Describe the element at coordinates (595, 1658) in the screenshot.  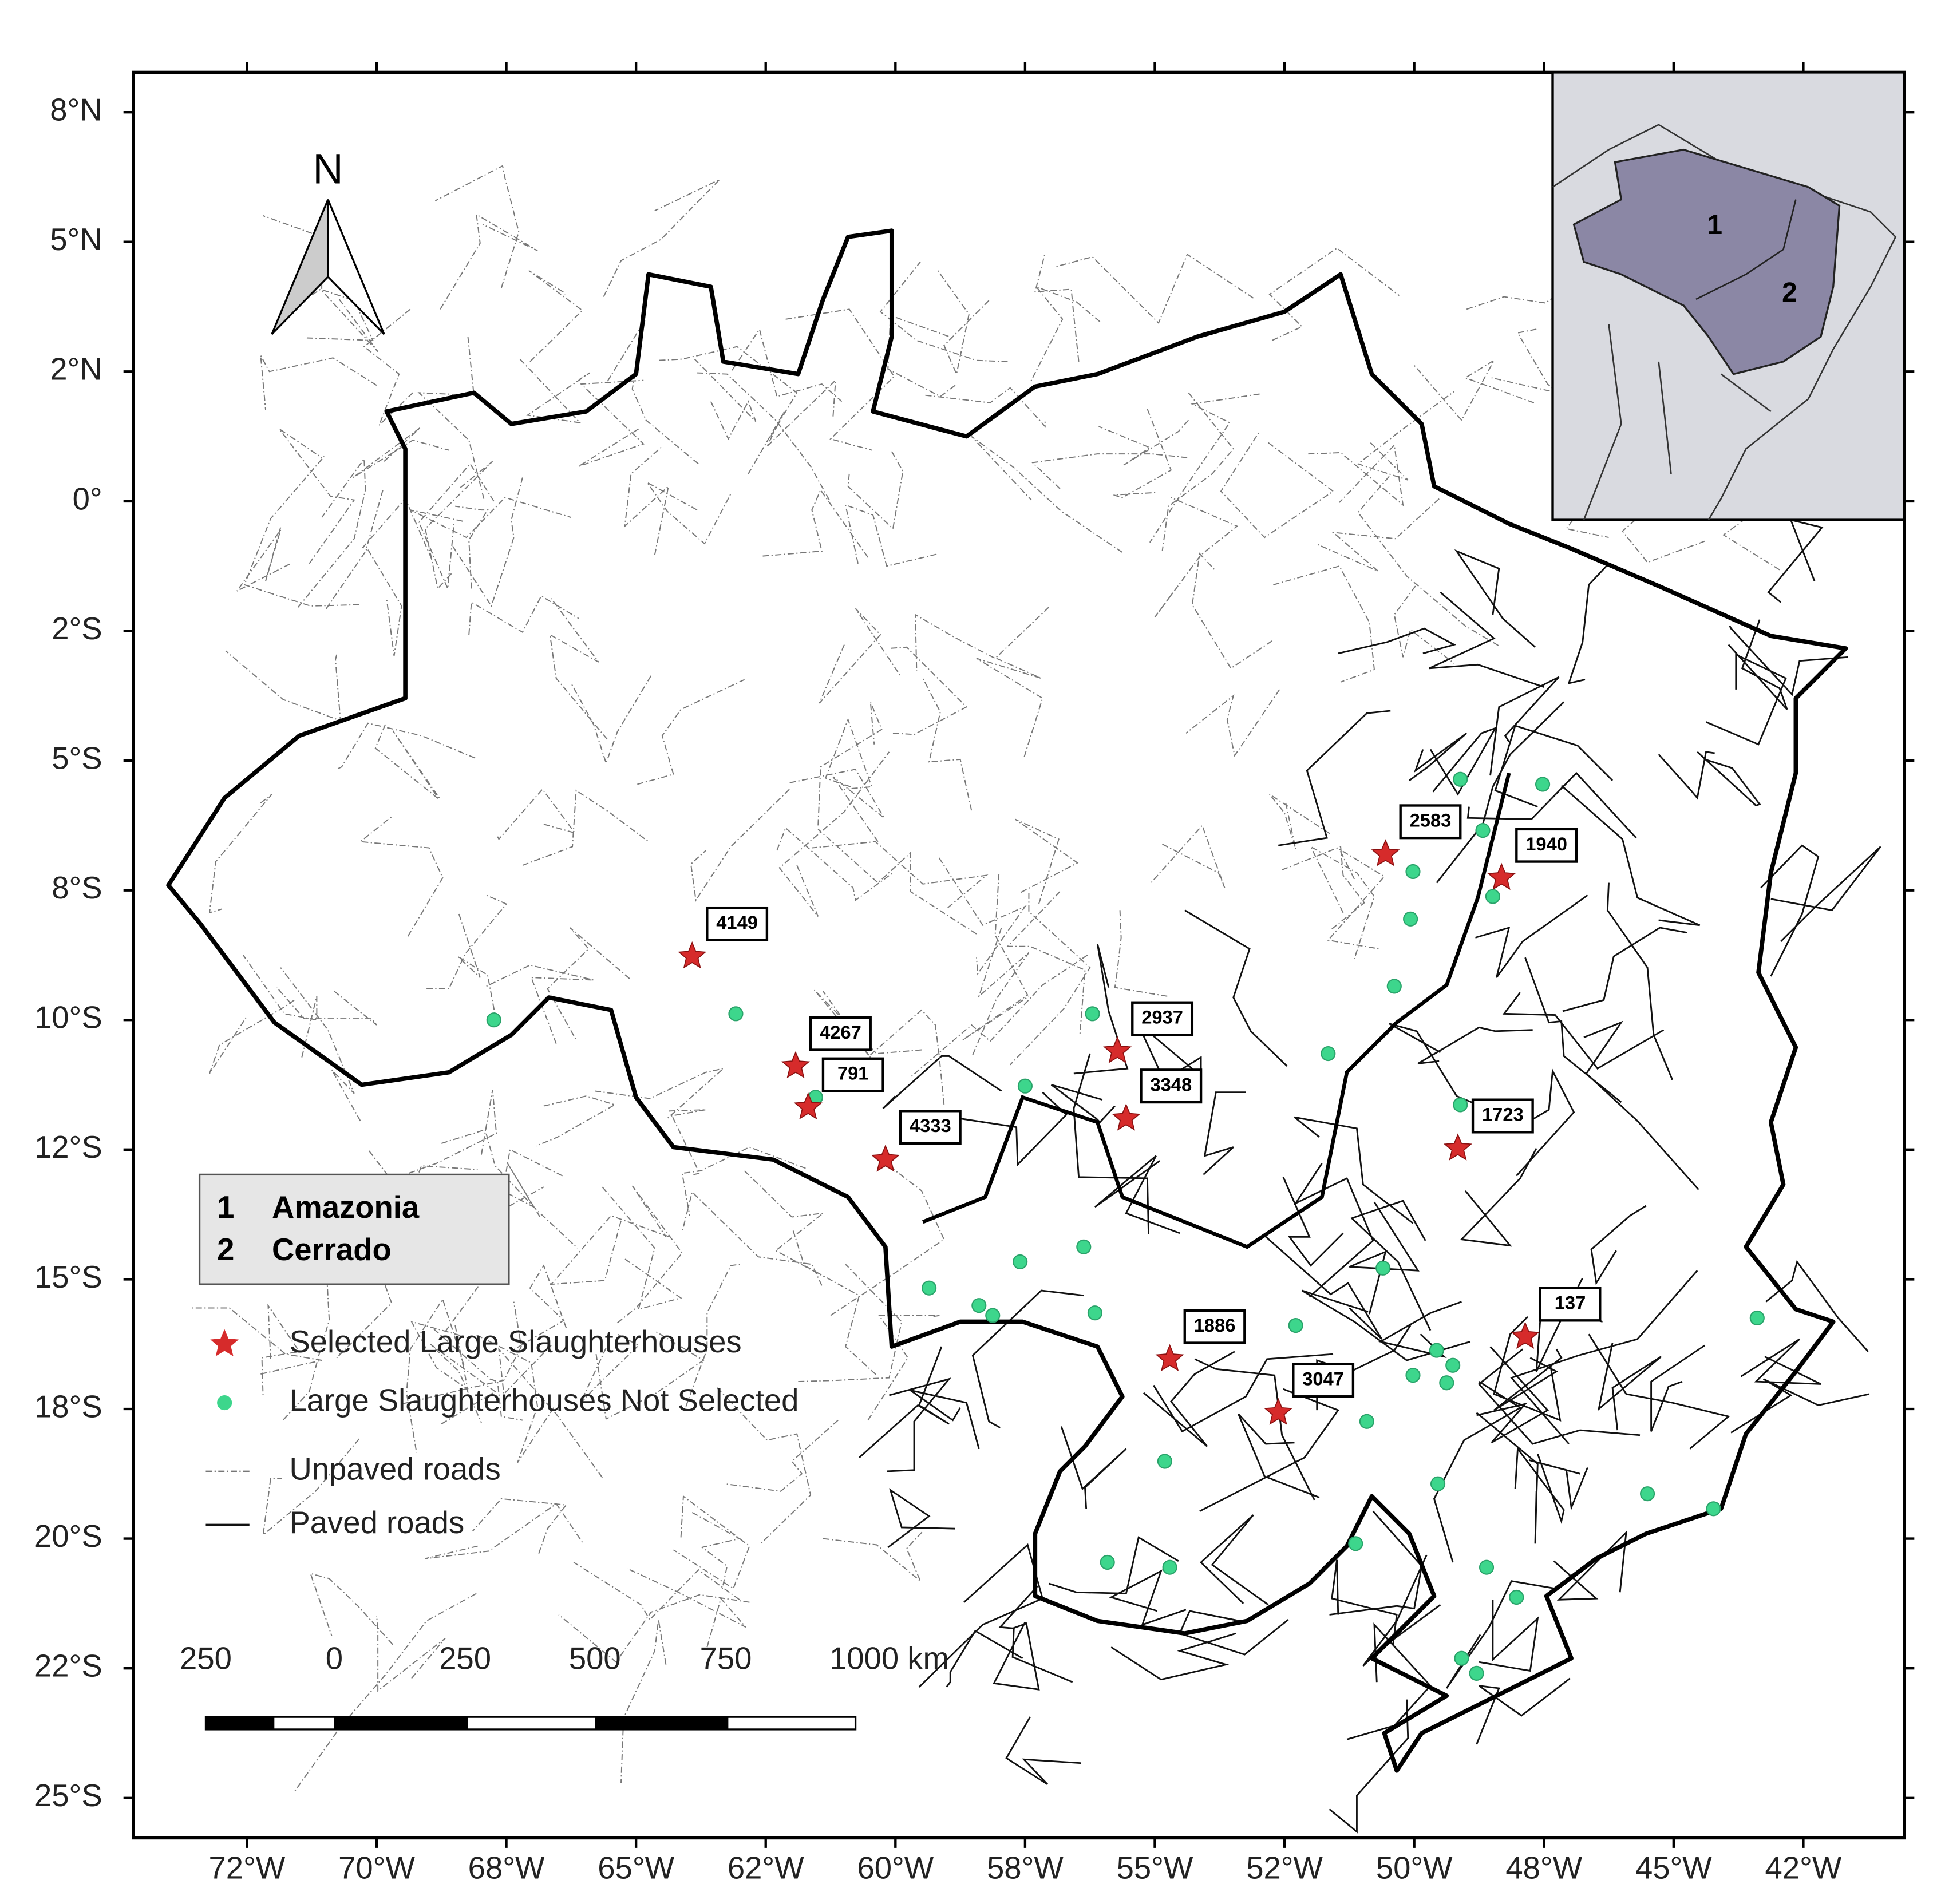
I see `scale-label: 500` at that location.